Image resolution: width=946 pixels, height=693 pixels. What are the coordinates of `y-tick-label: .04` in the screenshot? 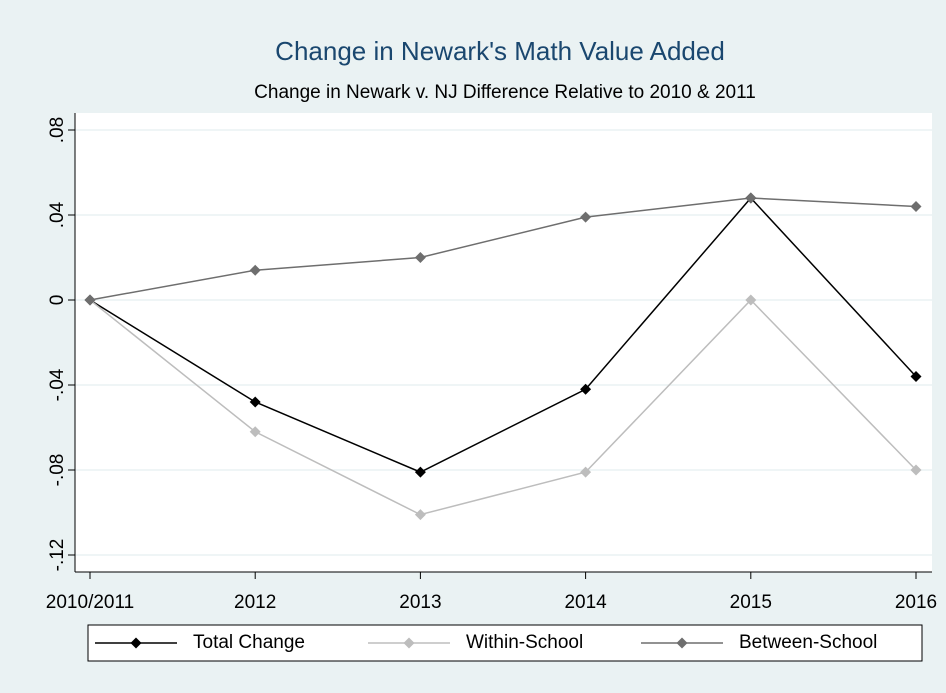 It's located at (57, 214).